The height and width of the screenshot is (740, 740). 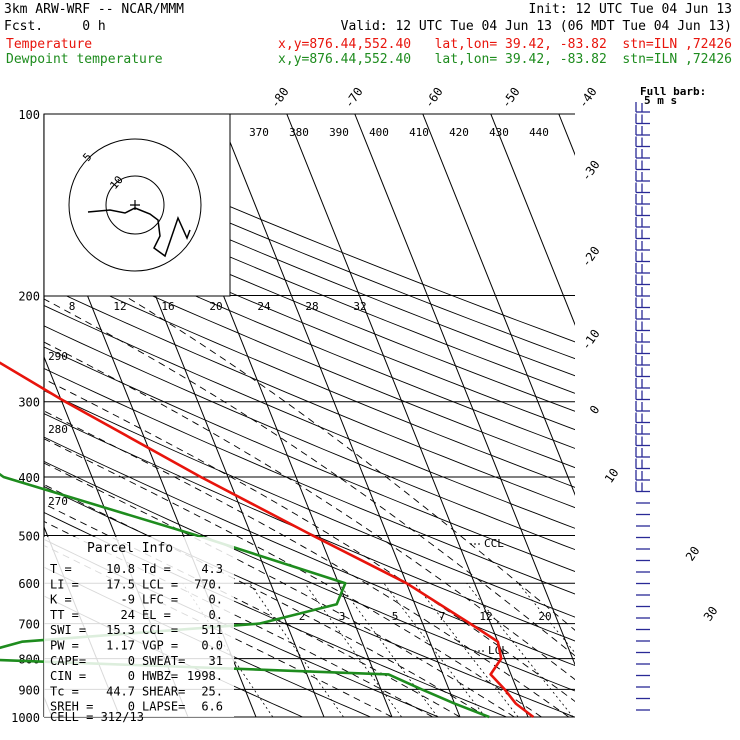 I want to click on parcel-info-key: CAPE=, so click(x=68, y=661).